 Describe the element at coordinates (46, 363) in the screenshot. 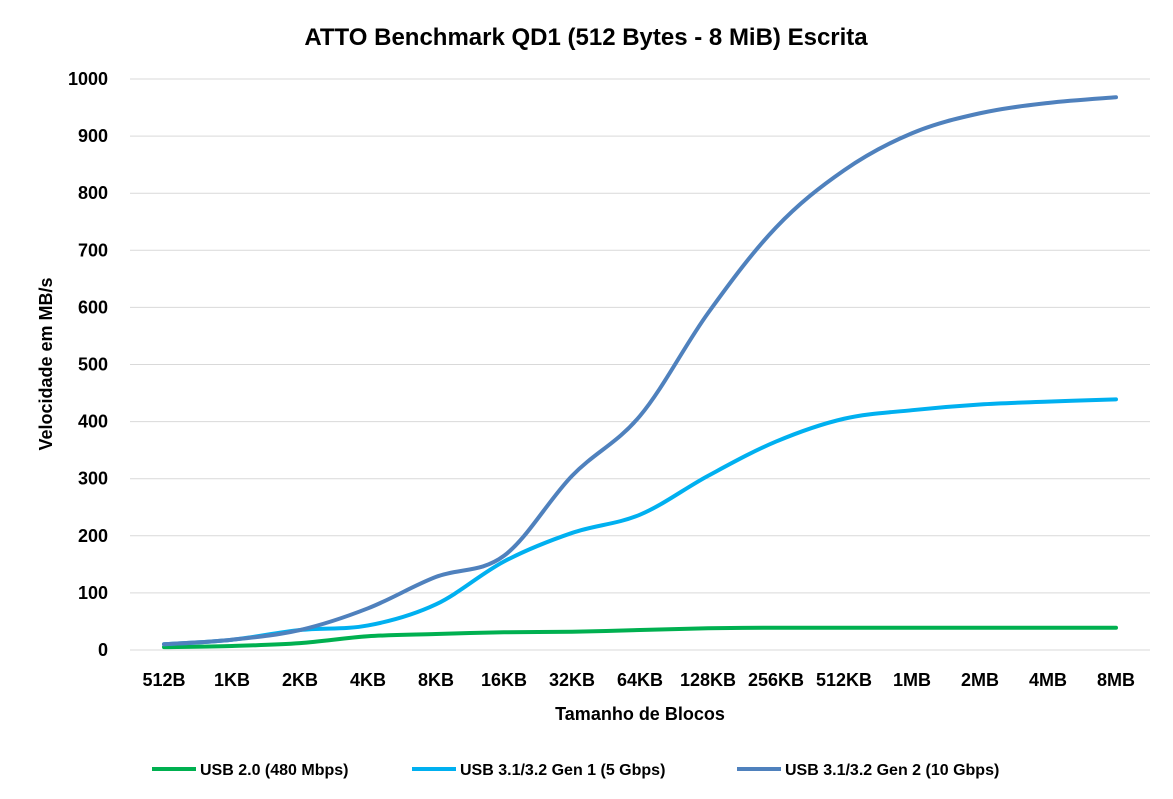

I see `y-axis-title: Velocidade em MB/s` at that location.